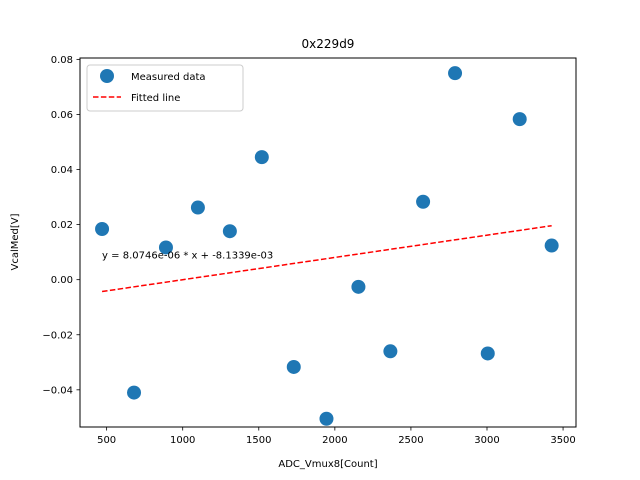  I want to click on y-tick-label-1: −0.02, so click(57, 335).